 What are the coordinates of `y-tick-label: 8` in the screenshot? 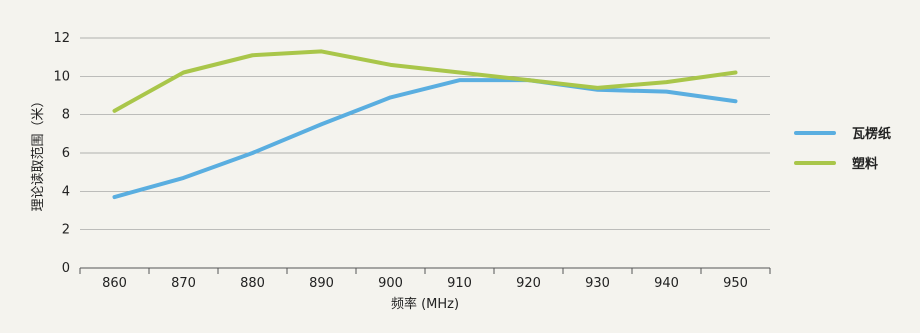 It's located at (66, 115).